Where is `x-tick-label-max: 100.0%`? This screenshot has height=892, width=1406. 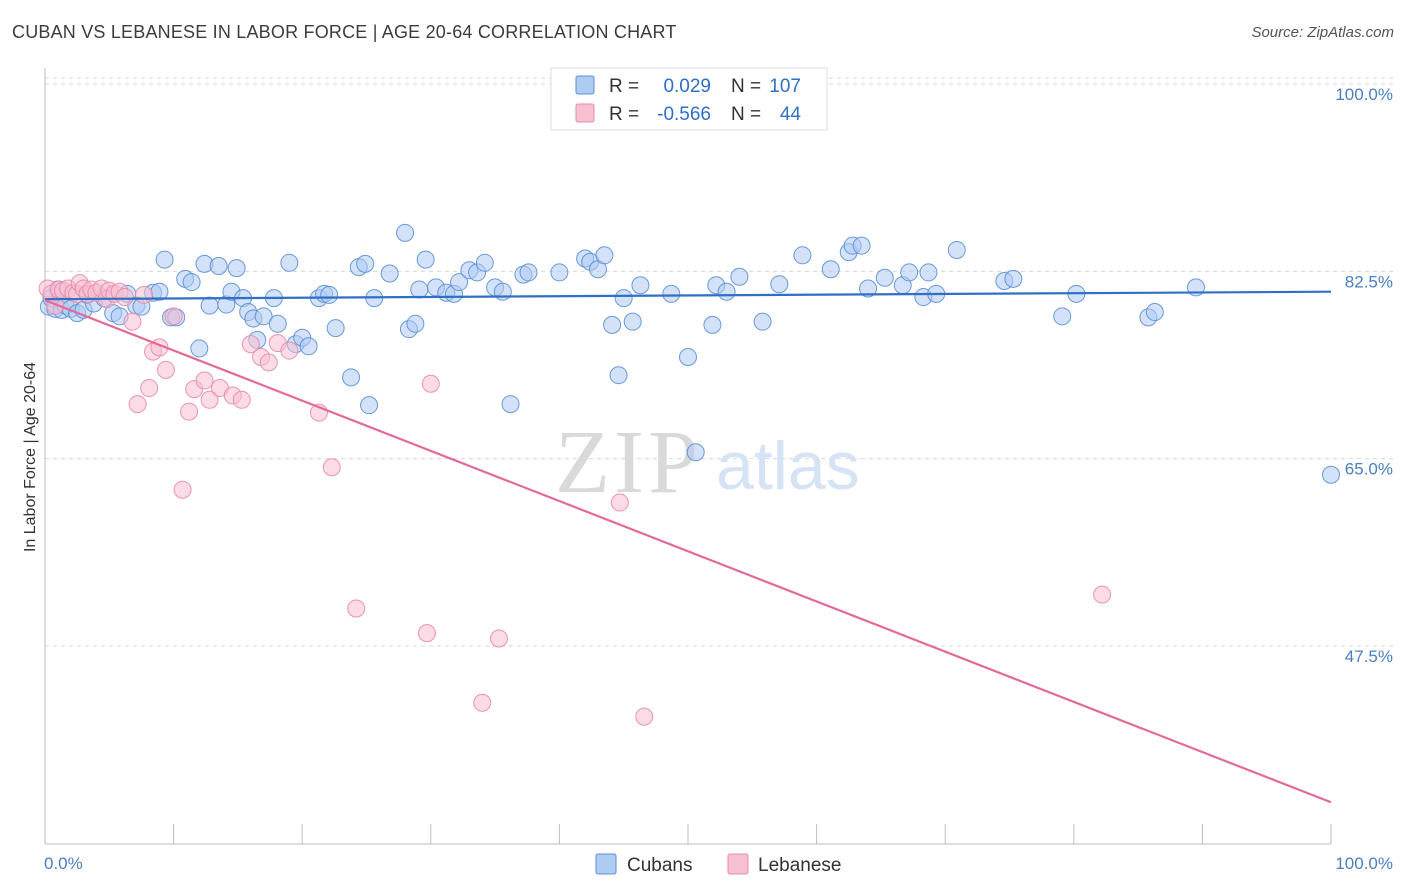
x-tick-label-max: 100.0% is located at coordinates (1364, 863).